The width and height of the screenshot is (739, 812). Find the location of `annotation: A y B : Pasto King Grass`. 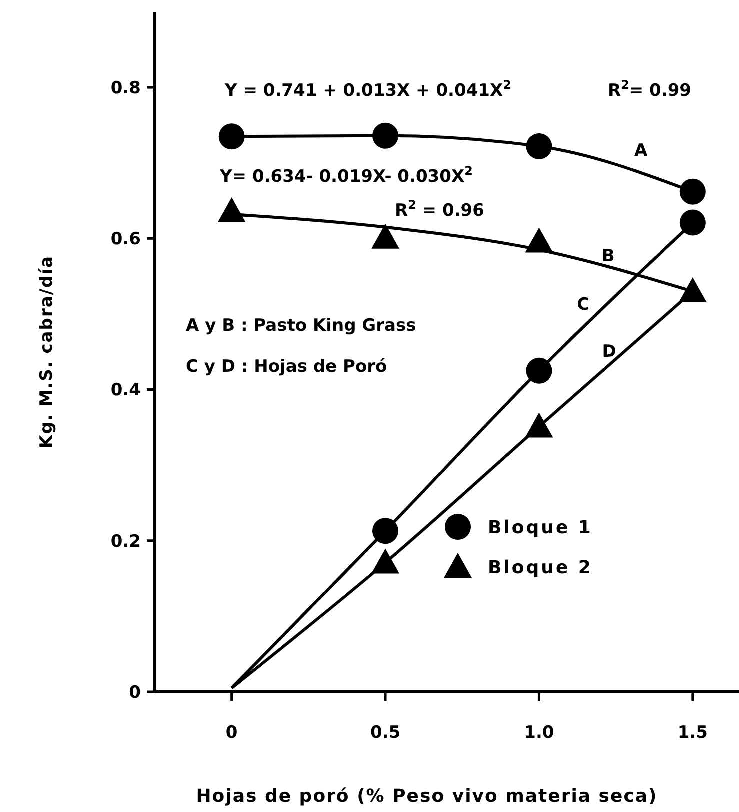

annotation: A y B : Pasto King Grass is located at coordinates (301, 326).